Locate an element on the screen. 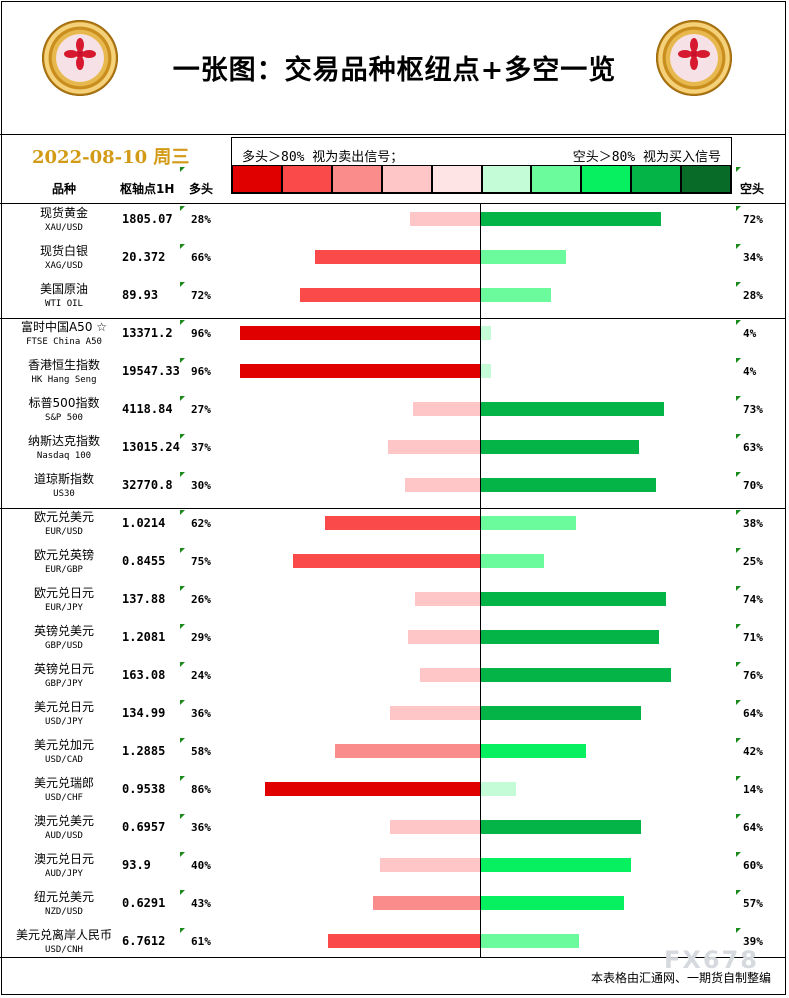 This screenshot has height=998, width=789. header-tick-icon is located at coordinates (182, 169).